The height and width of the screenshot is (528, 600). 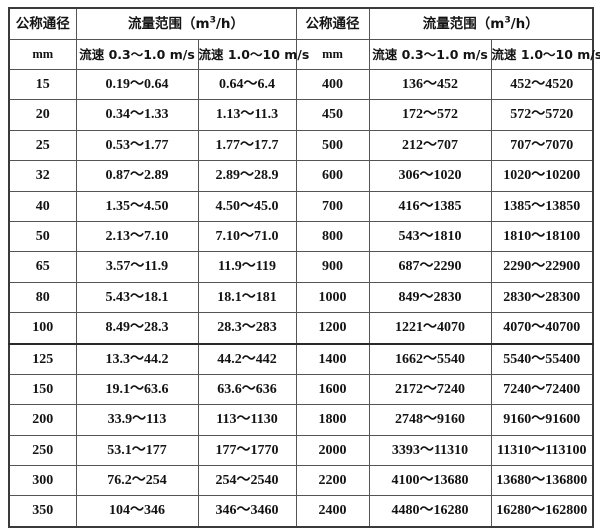 I want to click on cell-dn-right: 1000, so click(x=332, y=297).